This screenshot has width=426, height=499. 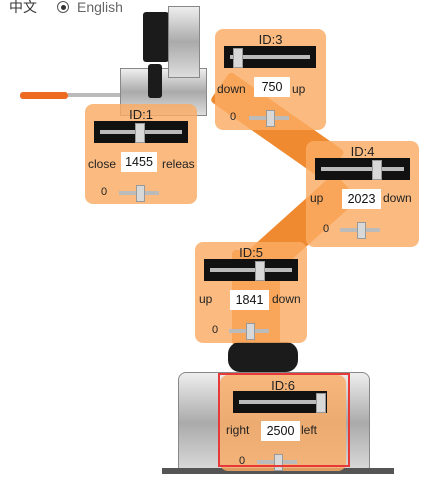 What do you see at coordinates (299, 89) in the screenshot?
I see `direction-label-right: up` at bounding box center [299, 89].